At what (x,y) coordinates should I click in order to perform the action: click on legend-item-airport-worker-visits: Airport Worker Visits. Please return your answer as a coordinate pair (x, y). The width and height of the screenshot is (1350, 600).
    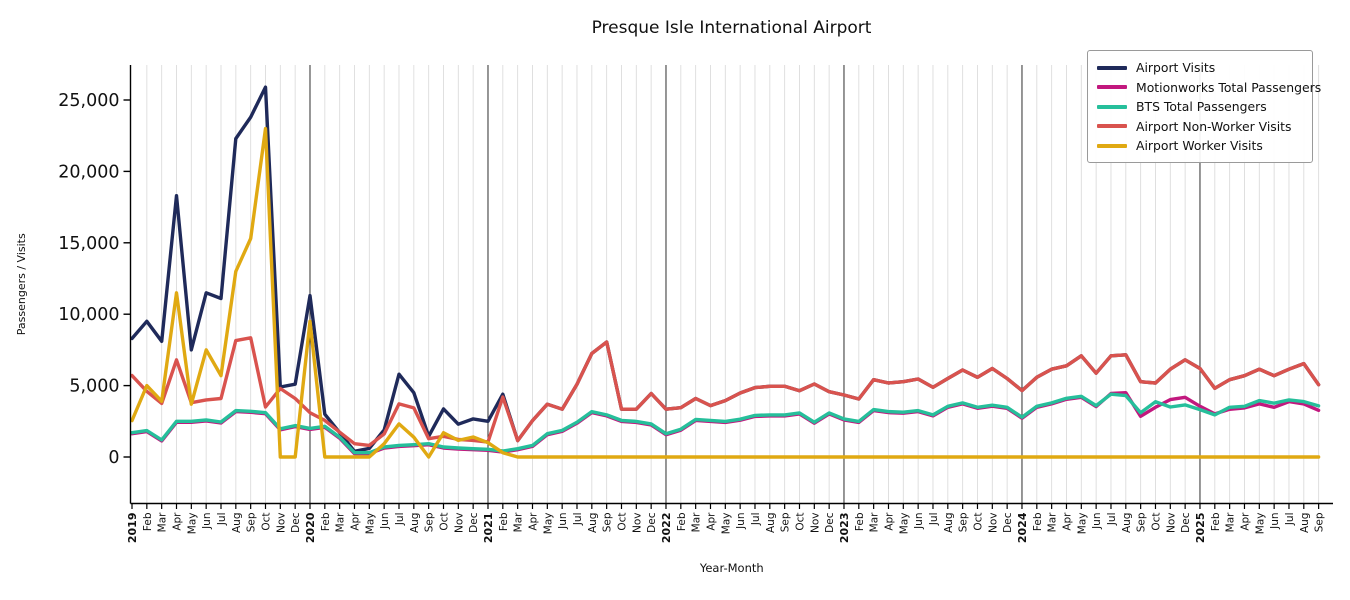
    Looking at the image, I should click on (1200, 146).